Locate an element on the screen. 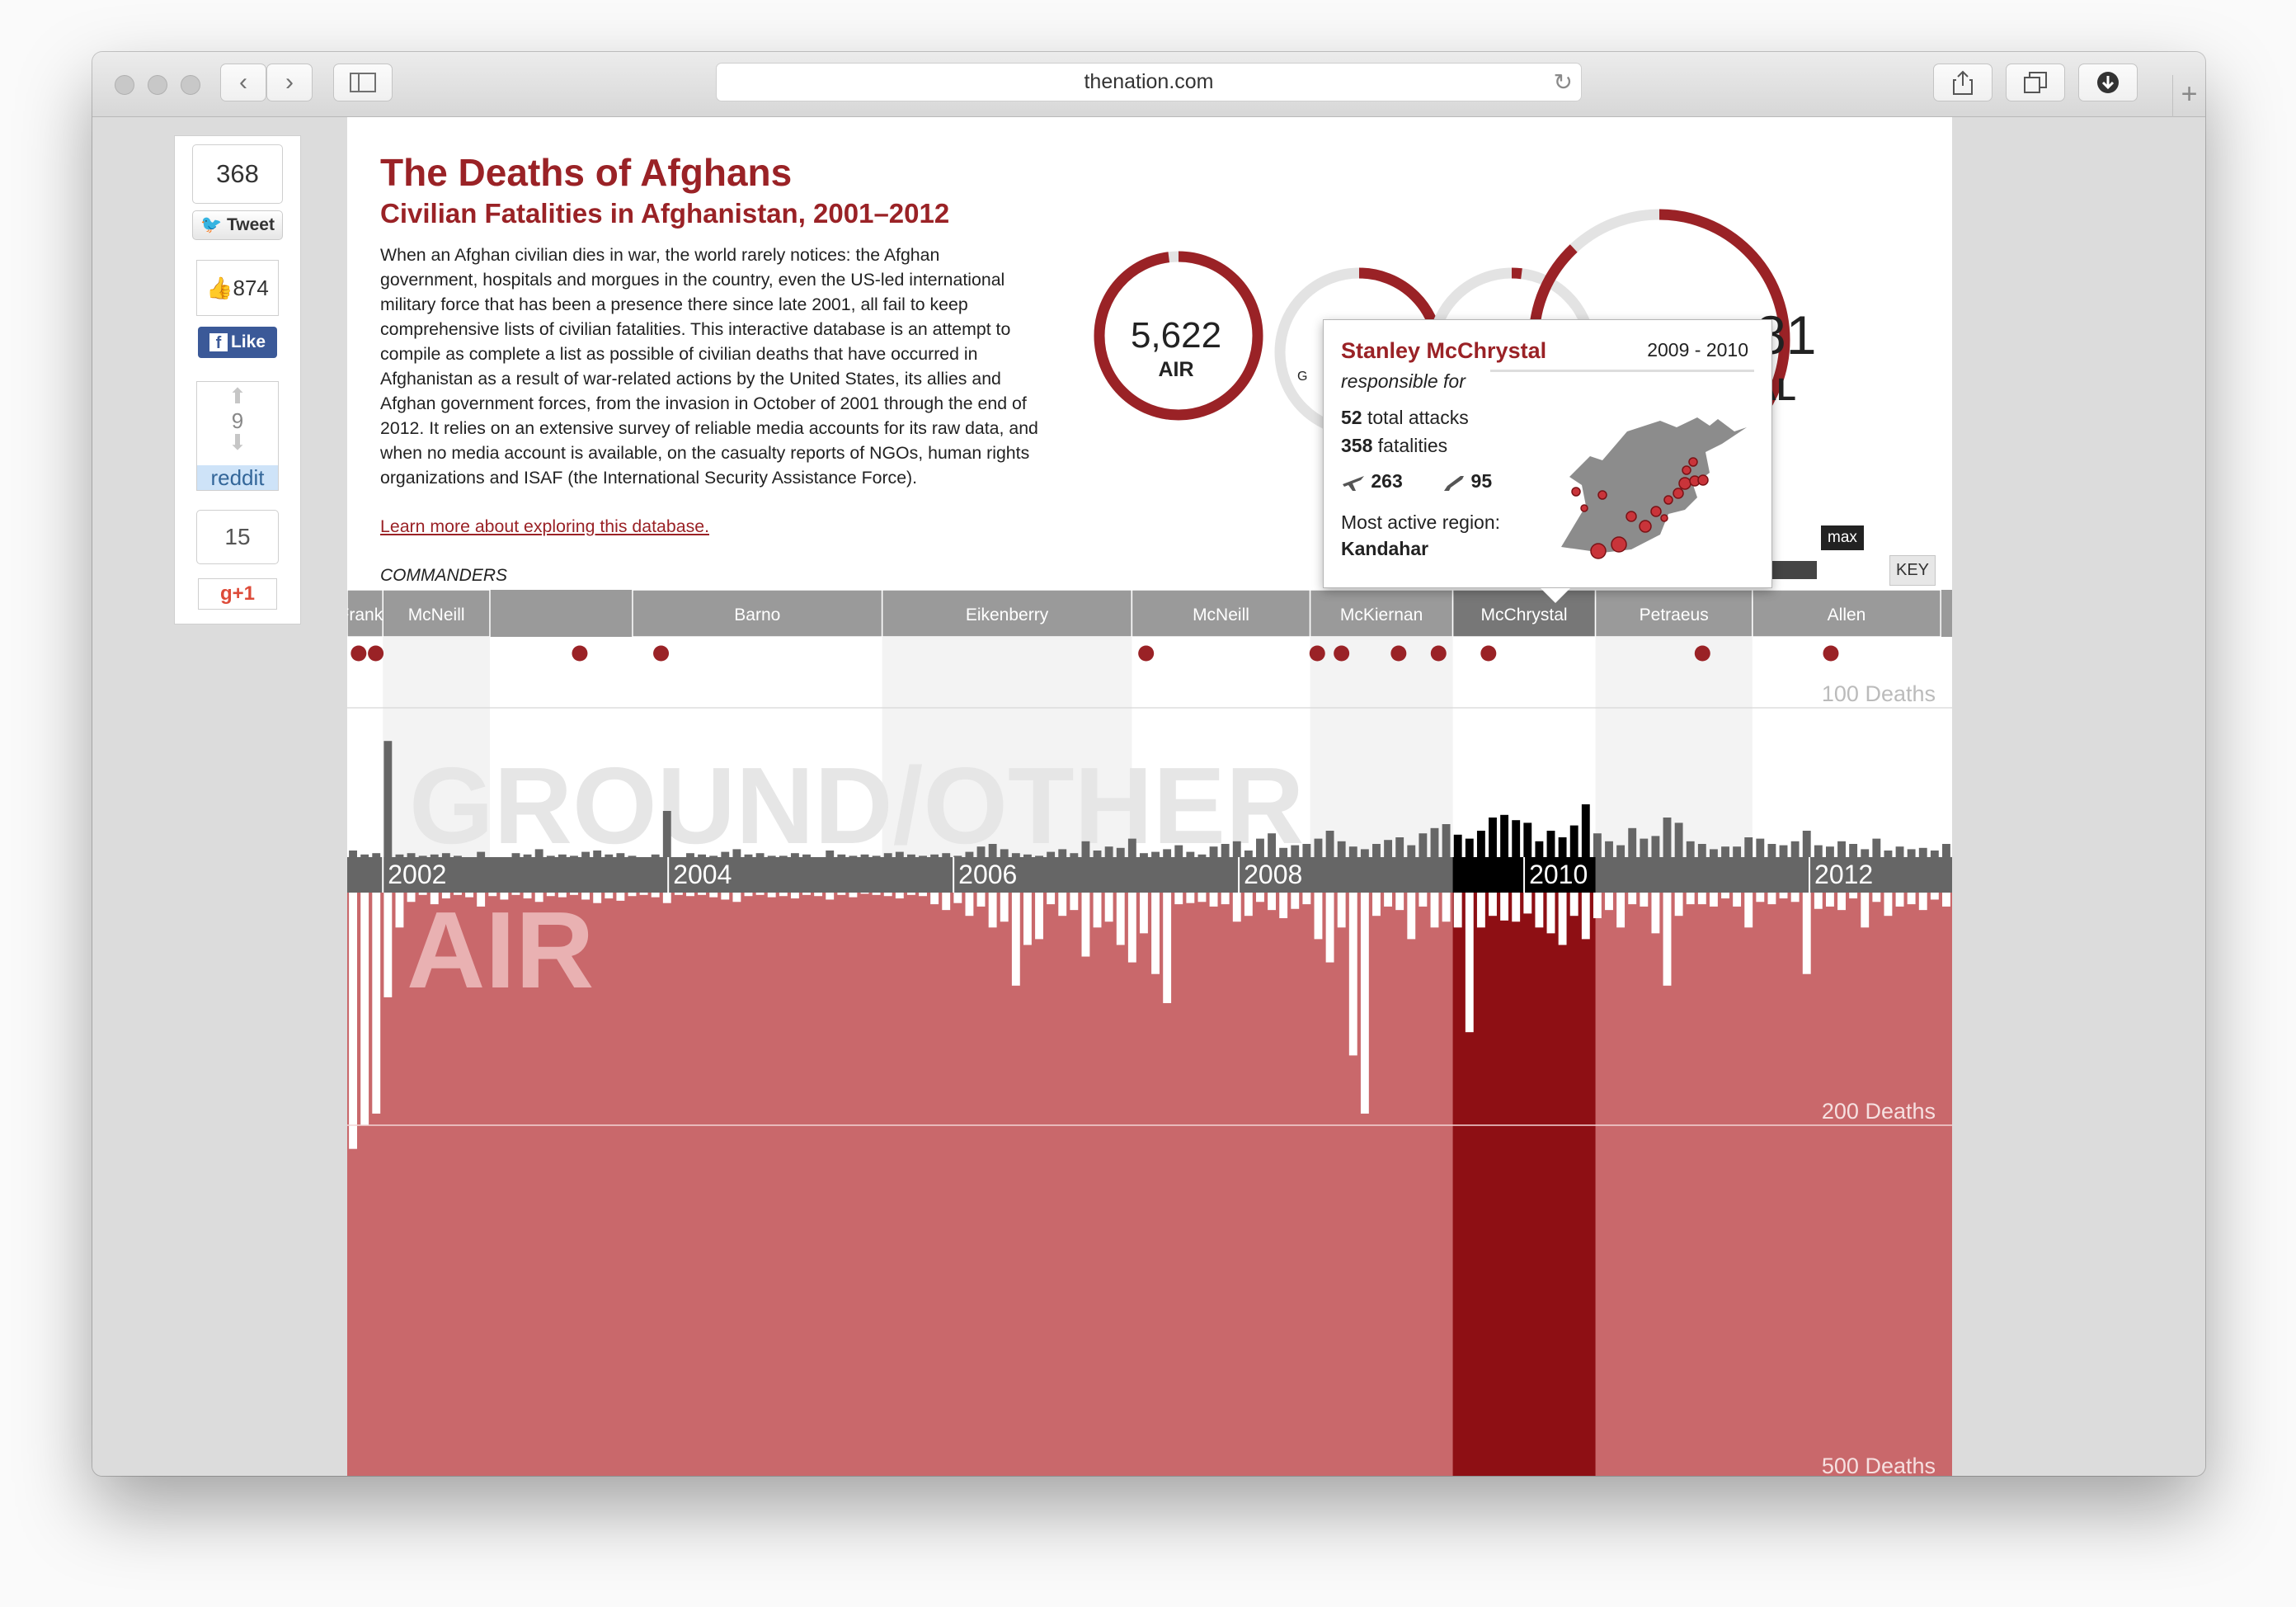  downvote-arrow-icon: ⬇ is located at coordinates (238, 443).